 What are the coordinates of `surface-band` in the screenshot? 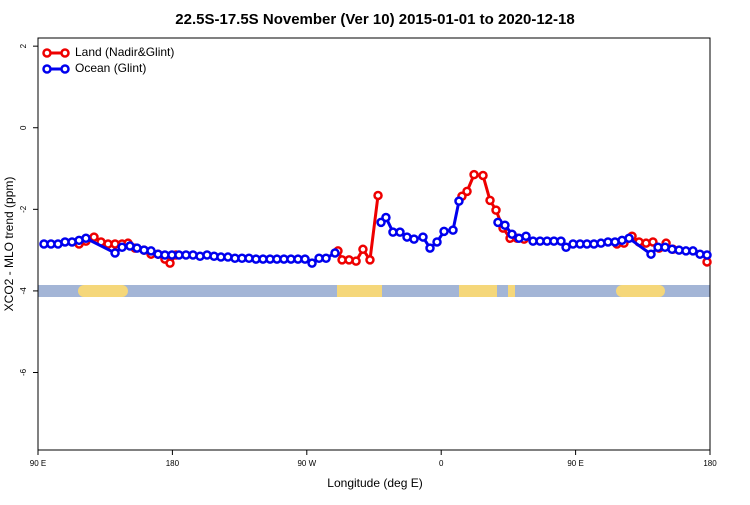 It's located at (374, 291).